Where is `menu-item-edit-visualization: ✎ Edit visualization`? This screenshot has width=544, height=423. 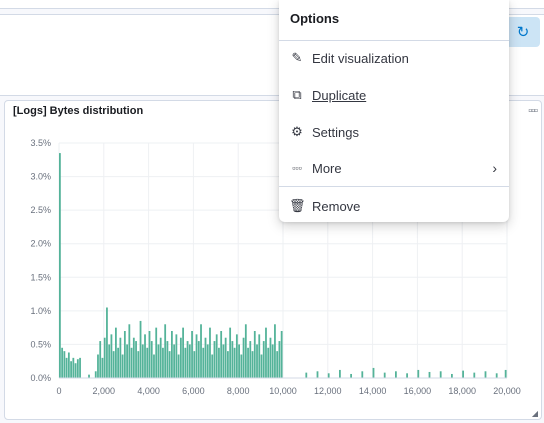
menu-item-edit-visualization: ✎ Edit visualization is located at coordinates (394, 58).